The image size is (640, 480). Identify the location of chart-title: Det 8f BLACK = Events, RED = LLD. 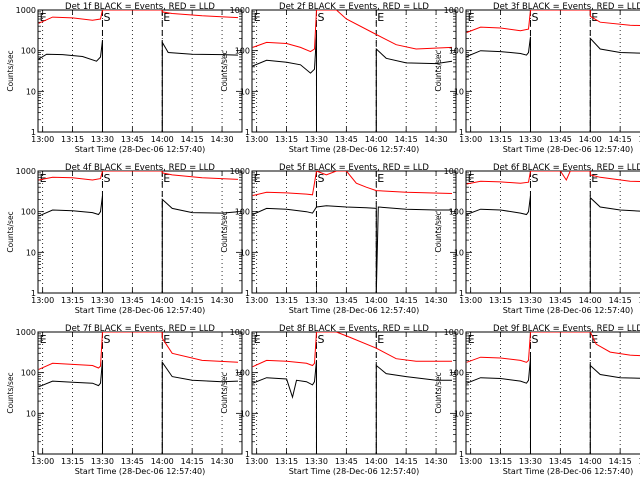
(354, 329).